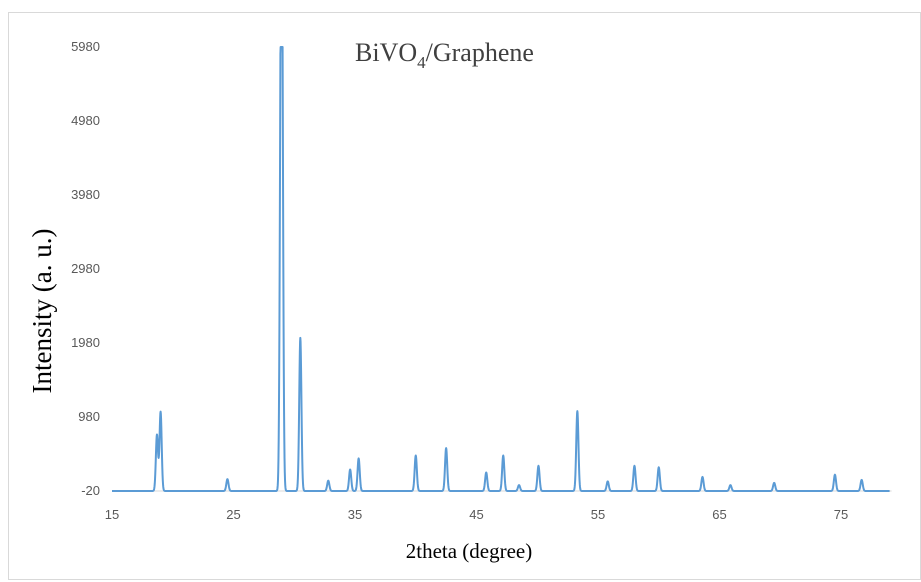 Image resolution: width=921 pixels, height=582 pixels. Describe the element at coordinates (42, 311) in the screenshot. I see `y-axis-title: Intensity (a. u.)` at that location.